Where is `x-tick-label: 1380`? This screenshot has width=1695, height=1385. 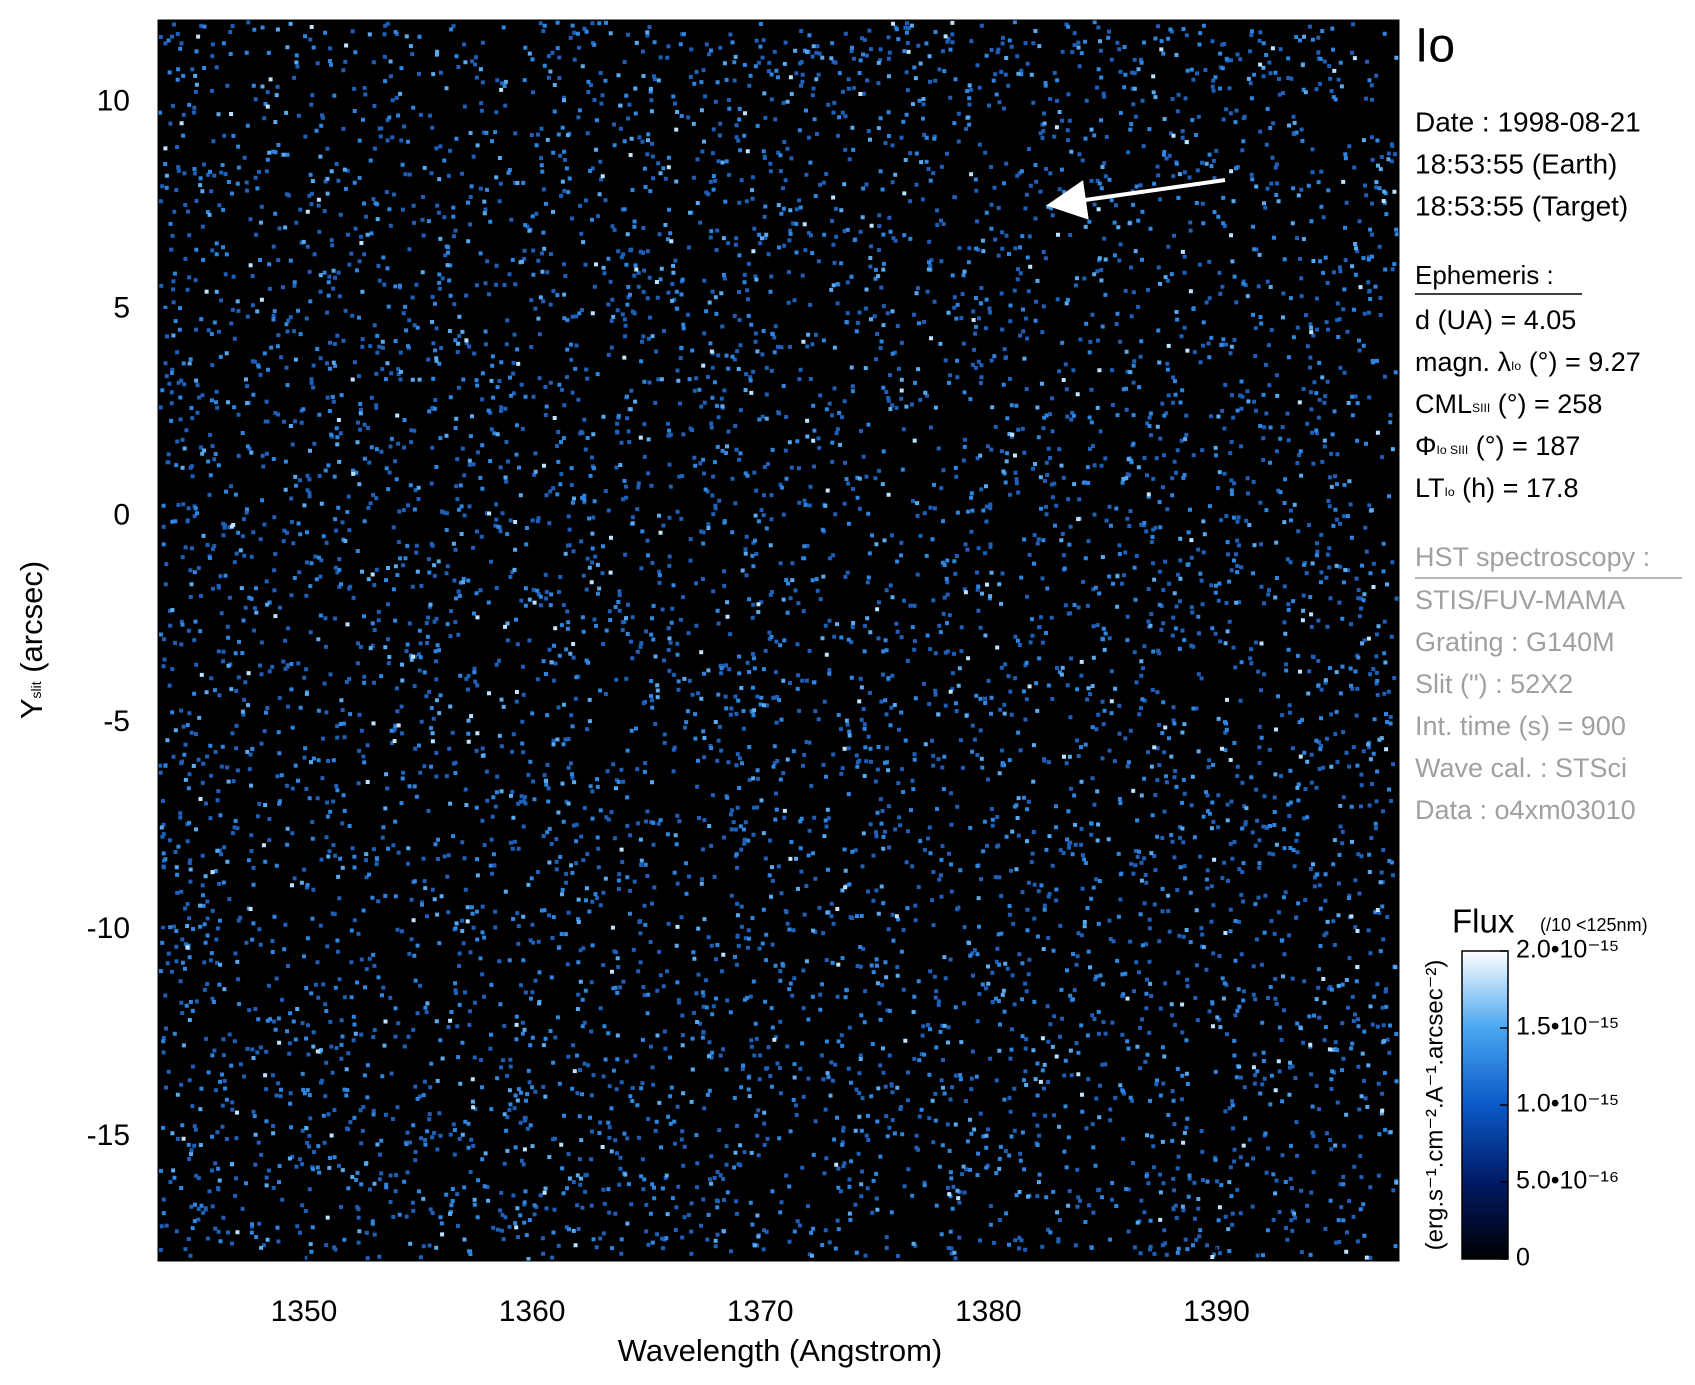 x-tick-label: 1380 is located at coordinates (988, 1311).